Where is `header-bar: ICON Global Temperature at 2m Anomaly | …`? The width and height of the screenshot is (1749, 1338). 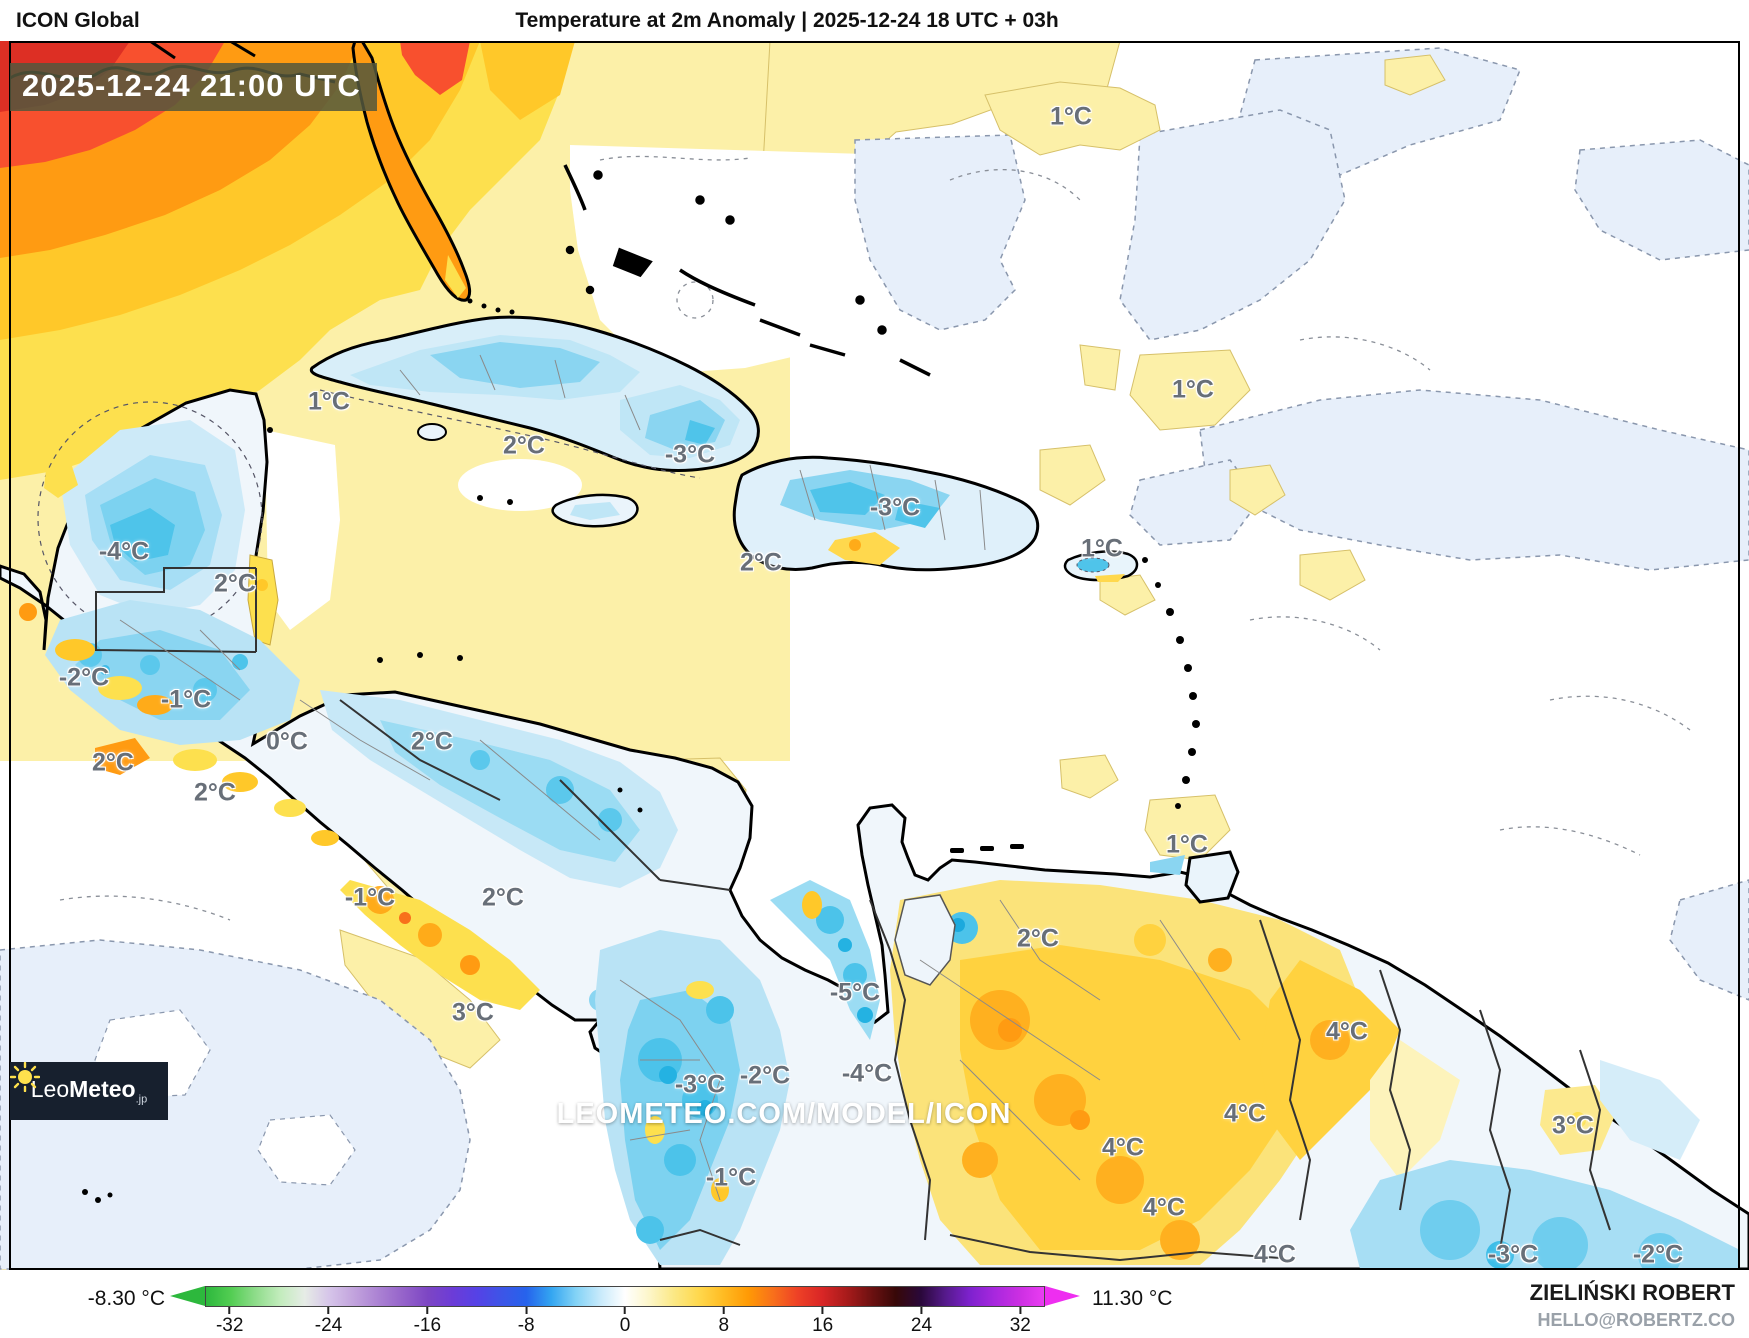 header-bar: ICON Global Temperature at 2m Anomaly | … is located at coordinates (874, 20).